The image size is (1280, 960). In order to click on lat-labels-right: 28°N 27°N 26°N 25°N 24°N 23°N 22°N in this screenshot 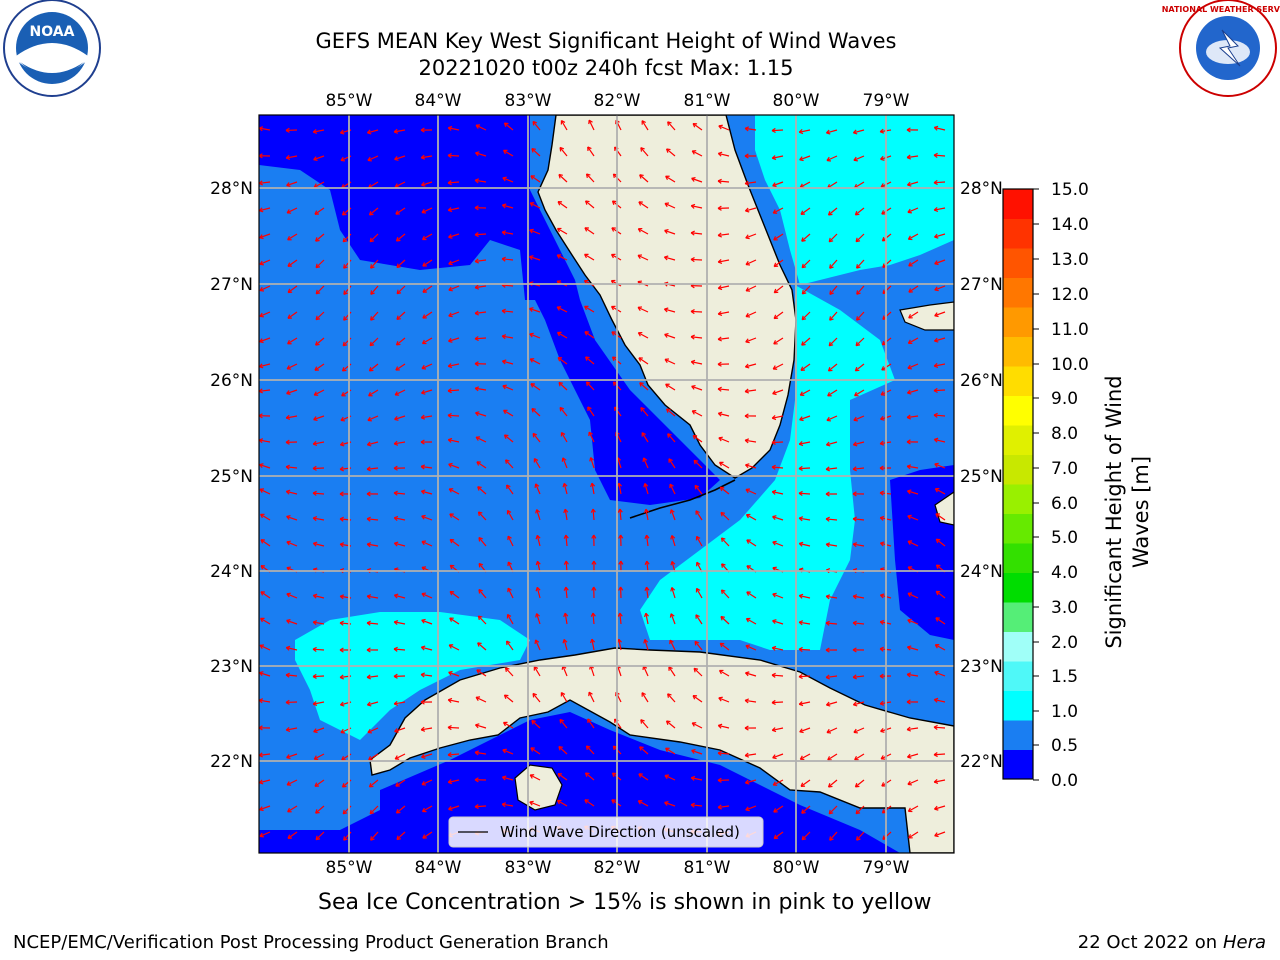, I will do `click(981, 475)`.